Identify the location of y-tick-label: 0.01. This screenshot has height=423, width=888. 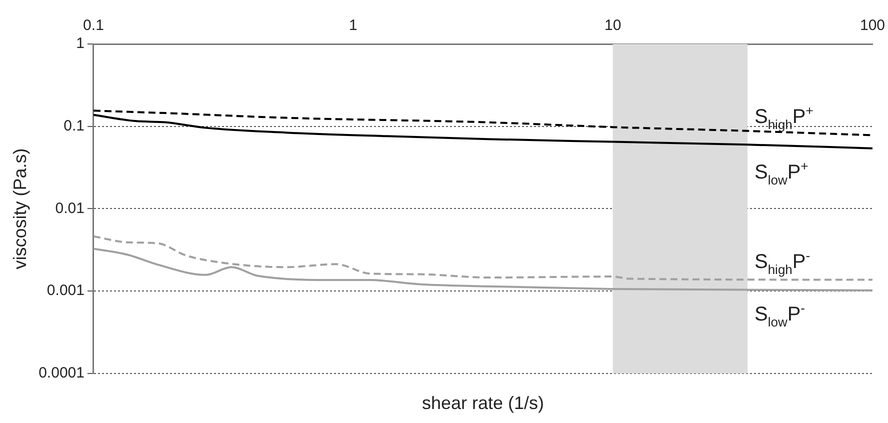
(69, 208).